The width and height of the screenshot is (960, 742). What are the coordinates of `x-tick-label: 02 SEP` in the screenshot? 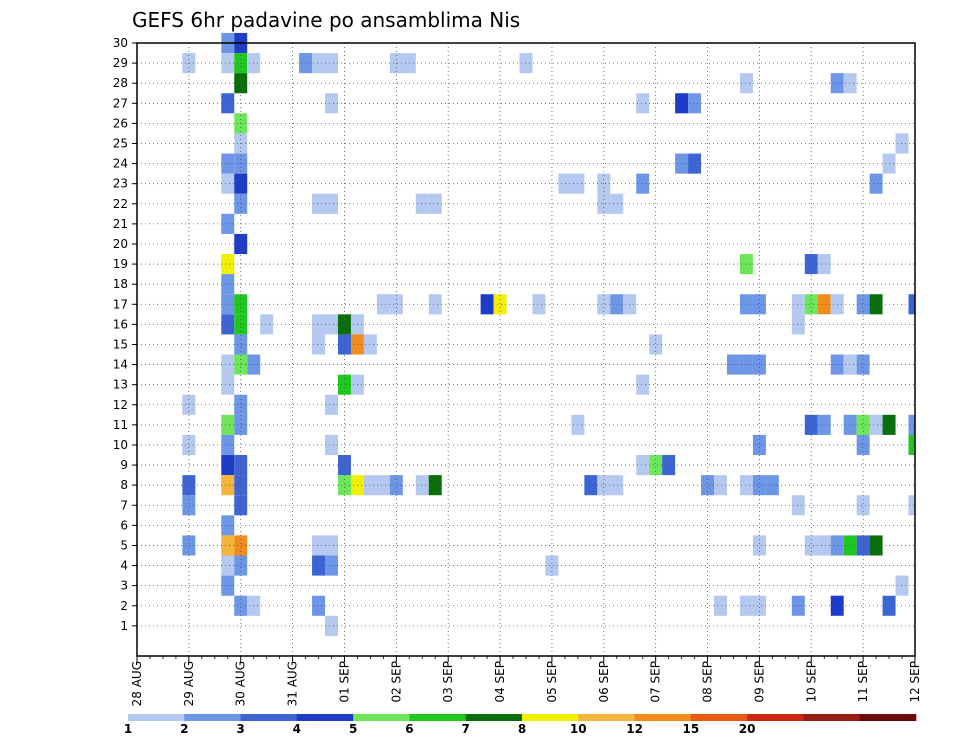 It's located at (396, 682).